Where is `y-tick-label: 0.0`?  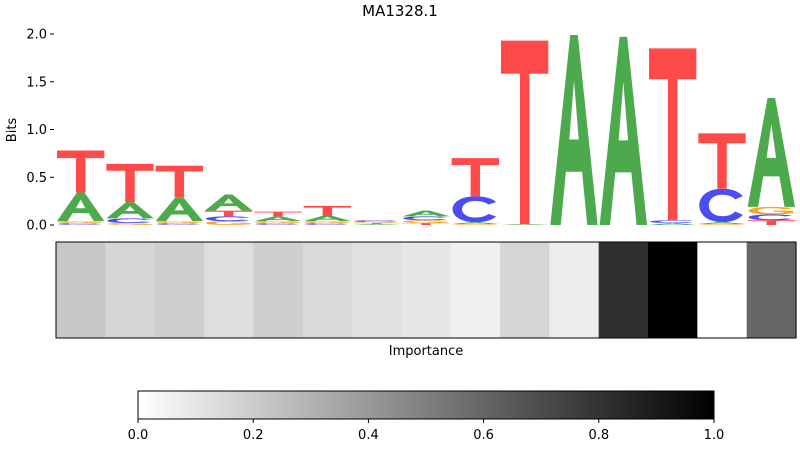
y-tick-label: 0.0 is located at coordinates (36, 226).